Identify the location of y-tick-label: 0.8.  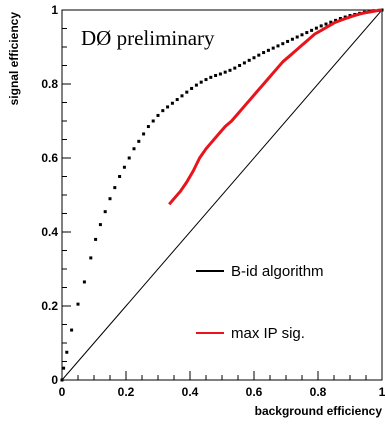
(49, 84).